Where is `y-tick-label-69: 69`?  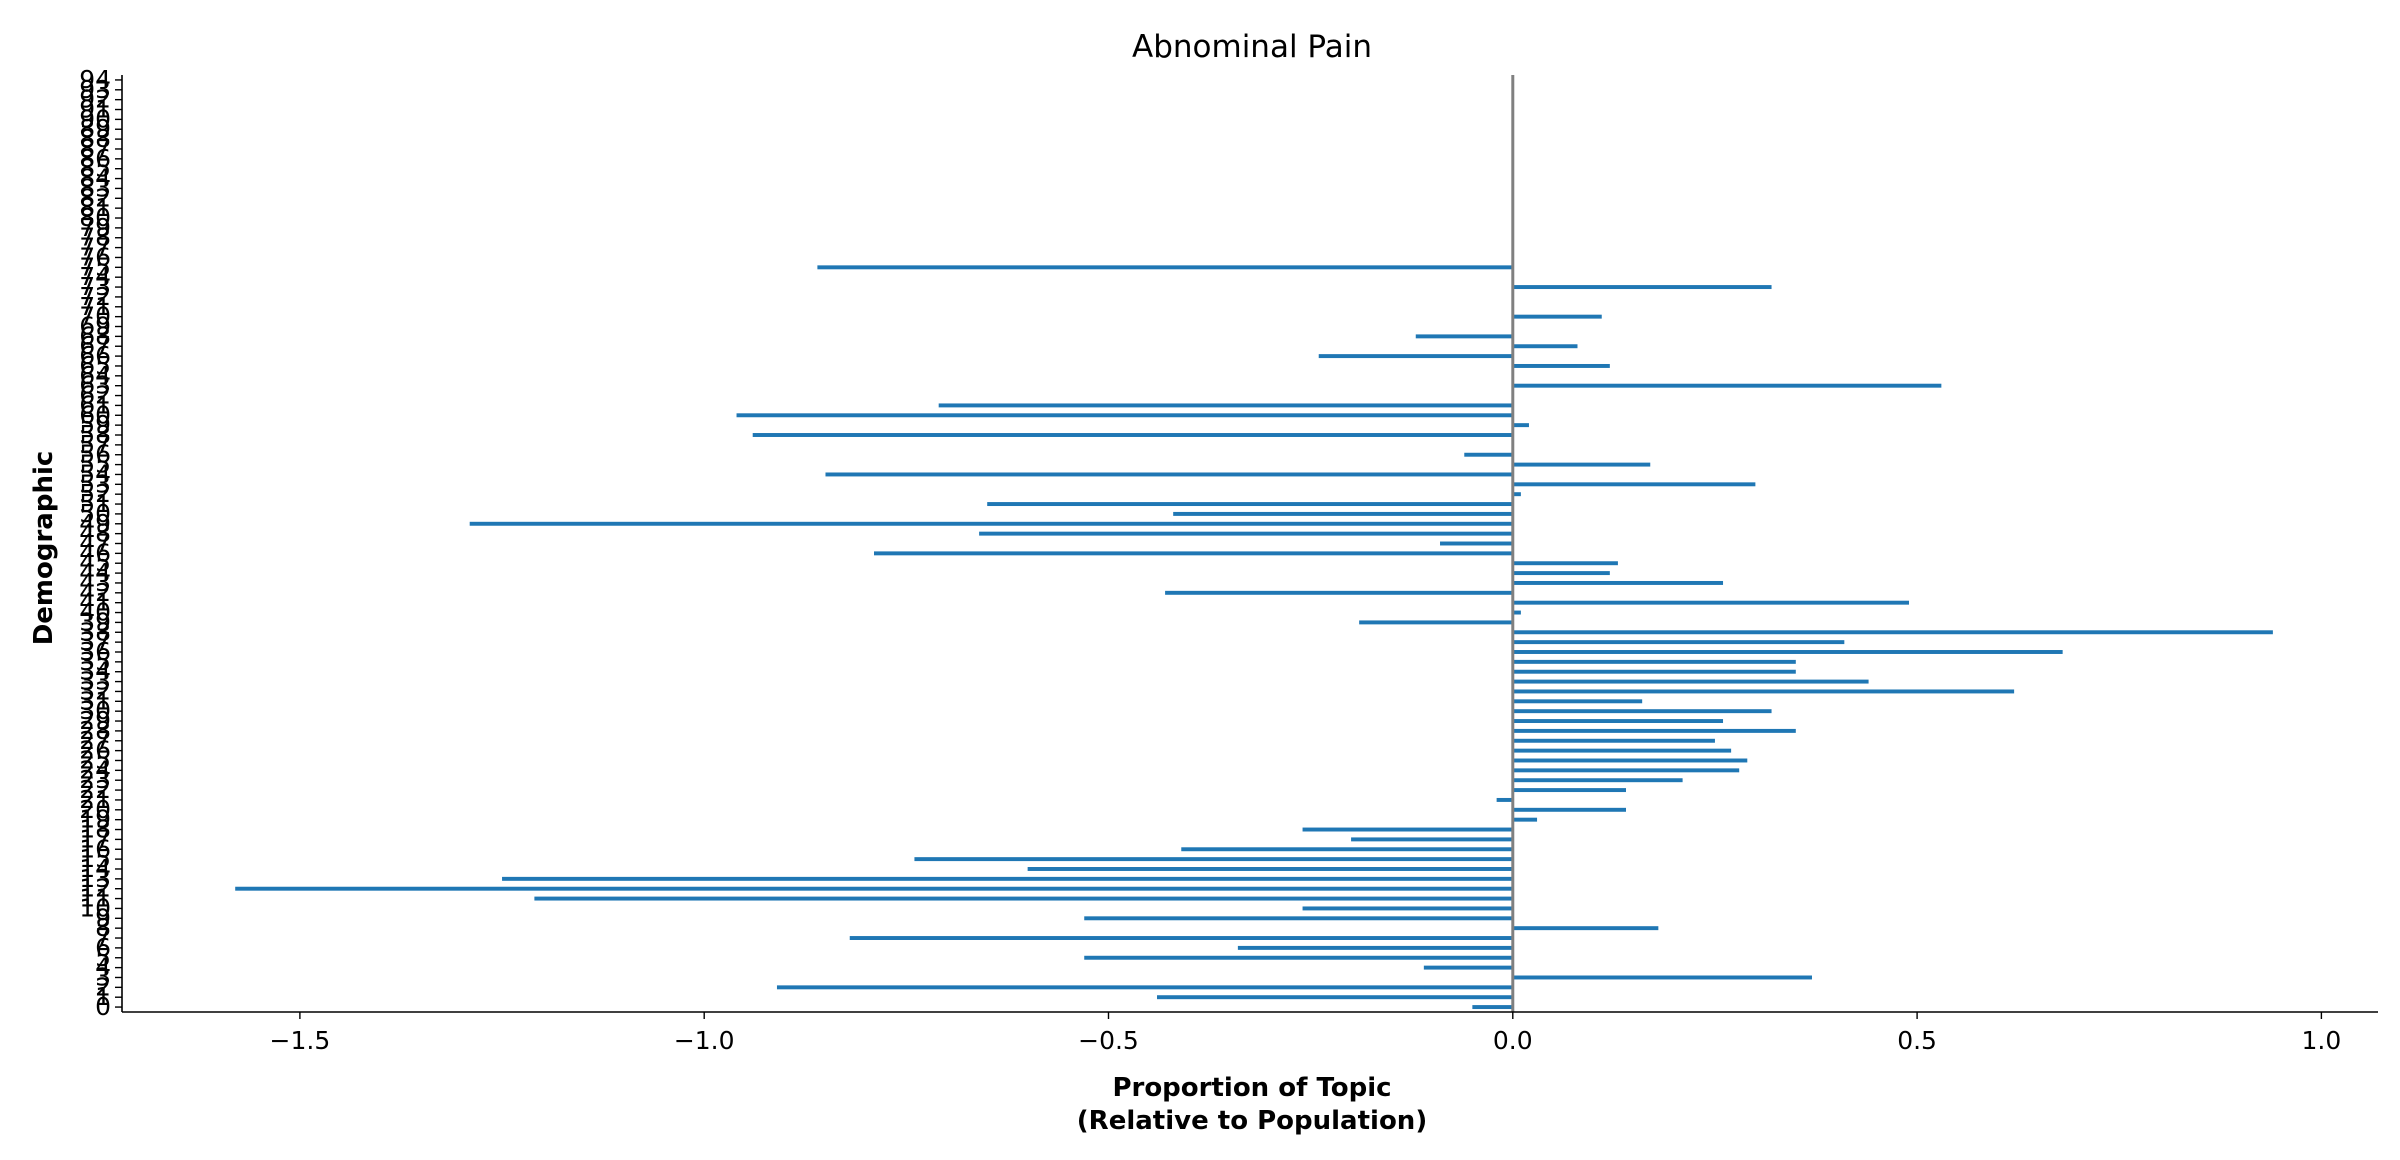
y-tick-label-69: 69 is located at coordinates (95, 326).